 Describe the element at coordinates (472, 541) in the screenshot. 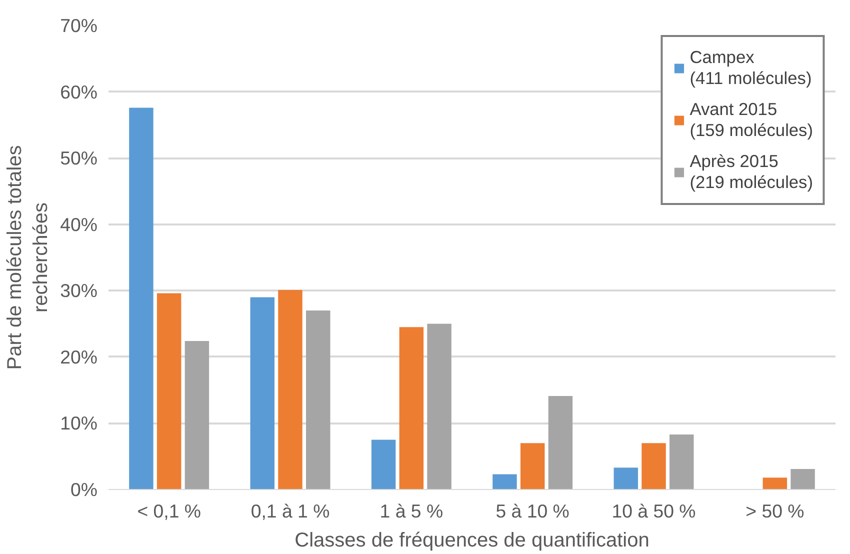

I see `x-axis-title: Classes de fréquences de quantification` at that location.